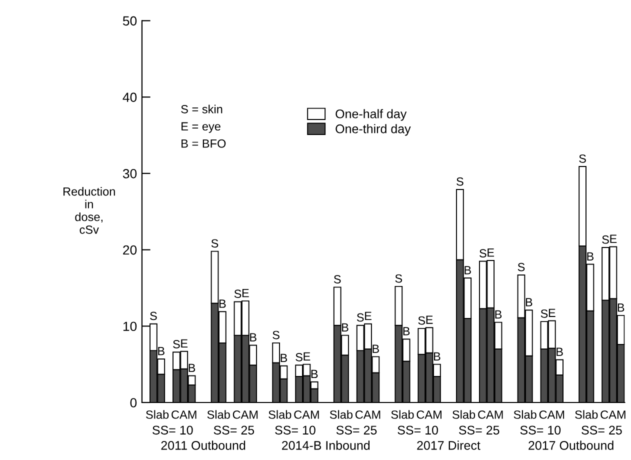 The image size is (631, 460). I want to click on text: 2011 Outbound, so click(203, 445).